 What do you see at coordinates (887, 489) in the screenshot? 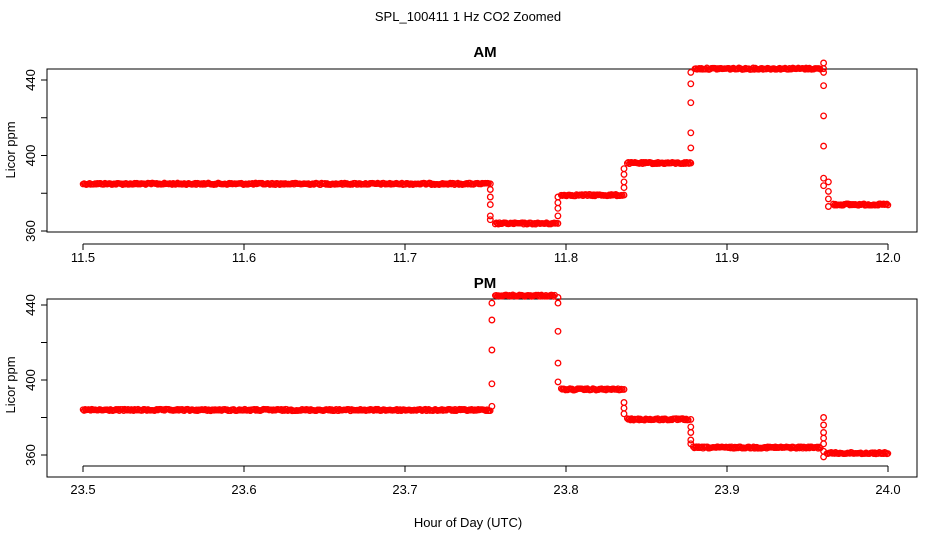
I see `pm-x-tick-label: 24.0` at bounding box center [887, 489].